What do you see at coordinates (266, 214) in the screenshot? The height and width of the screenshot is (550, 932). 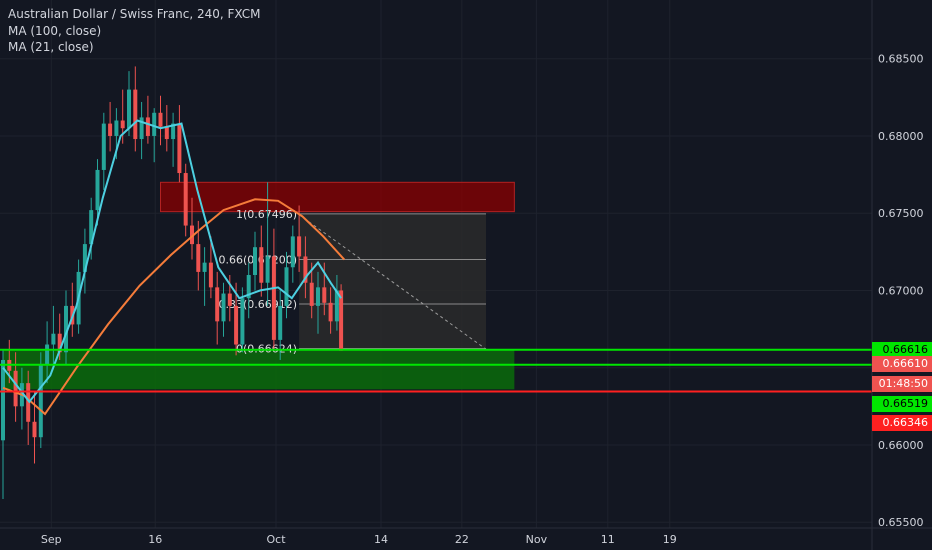 I see `fib-level-label: 1(0.67496)` at bounding box center [266, 214].